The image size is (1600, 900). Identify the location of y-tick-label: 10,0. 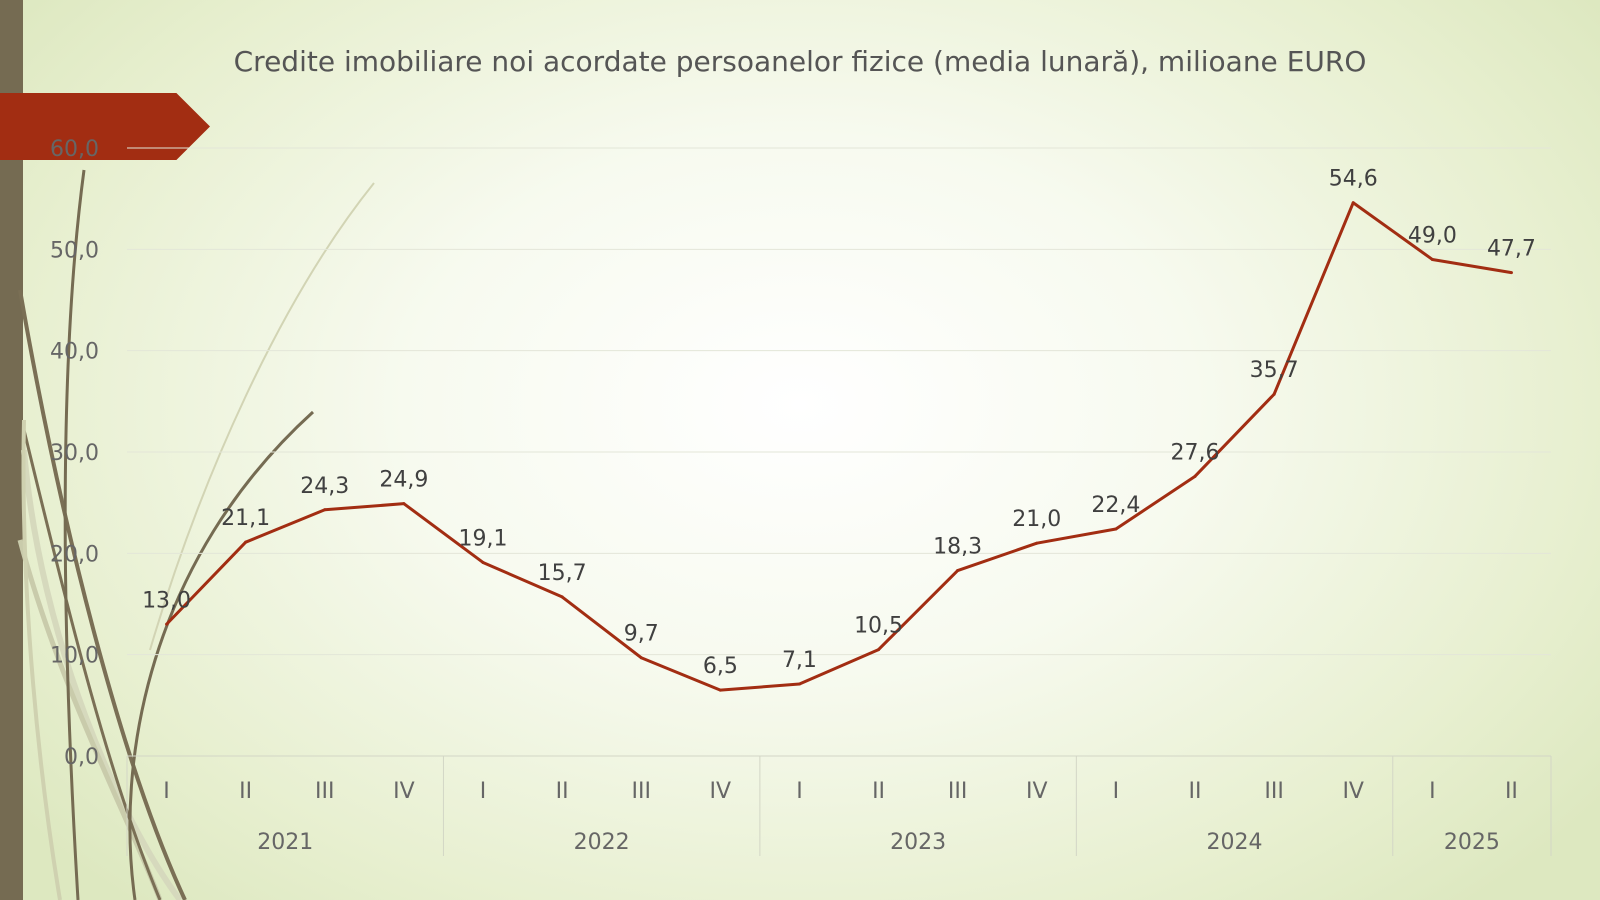
(74, 656).